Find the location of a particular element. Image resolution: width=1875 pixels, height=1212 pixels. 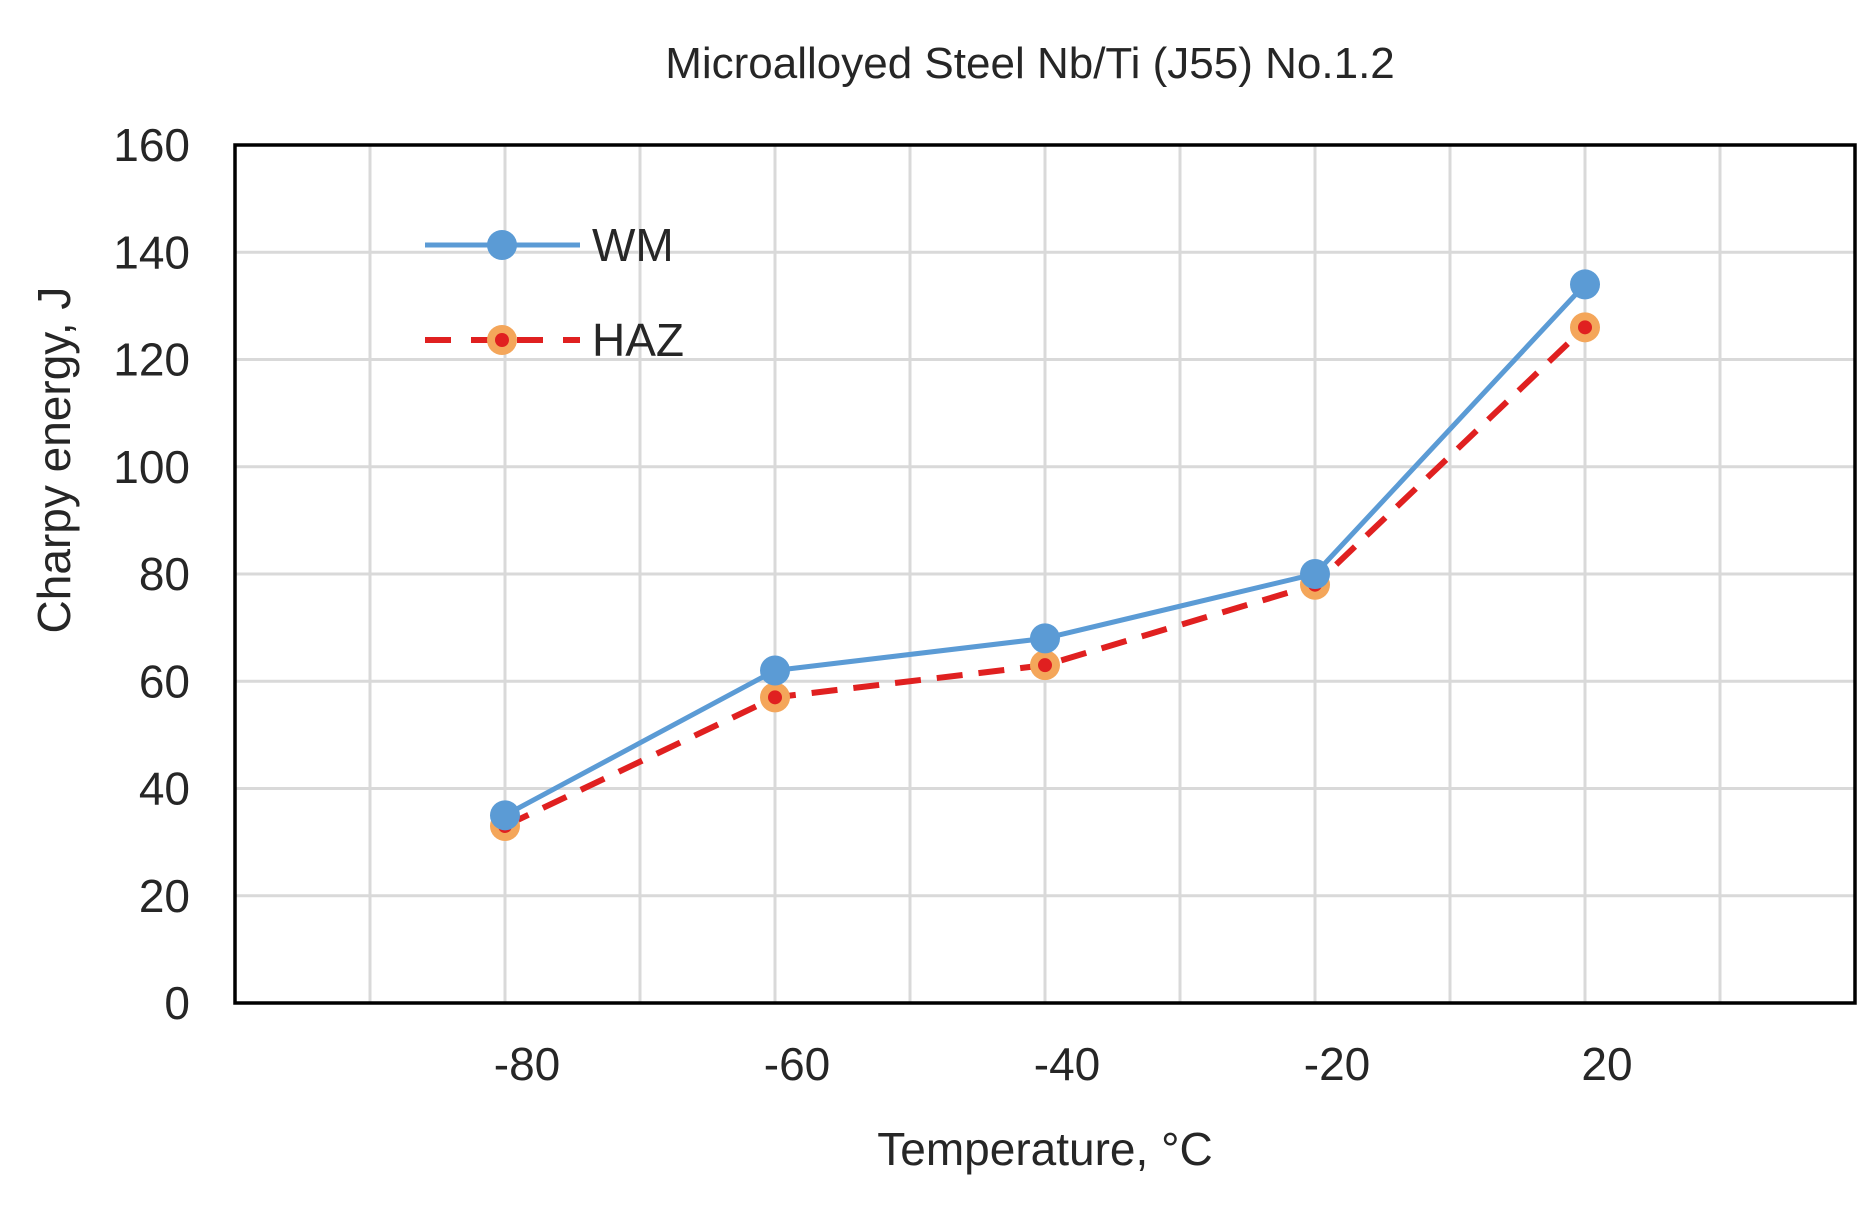

y-tick-label: 160 is located at coordinates (151, 145).